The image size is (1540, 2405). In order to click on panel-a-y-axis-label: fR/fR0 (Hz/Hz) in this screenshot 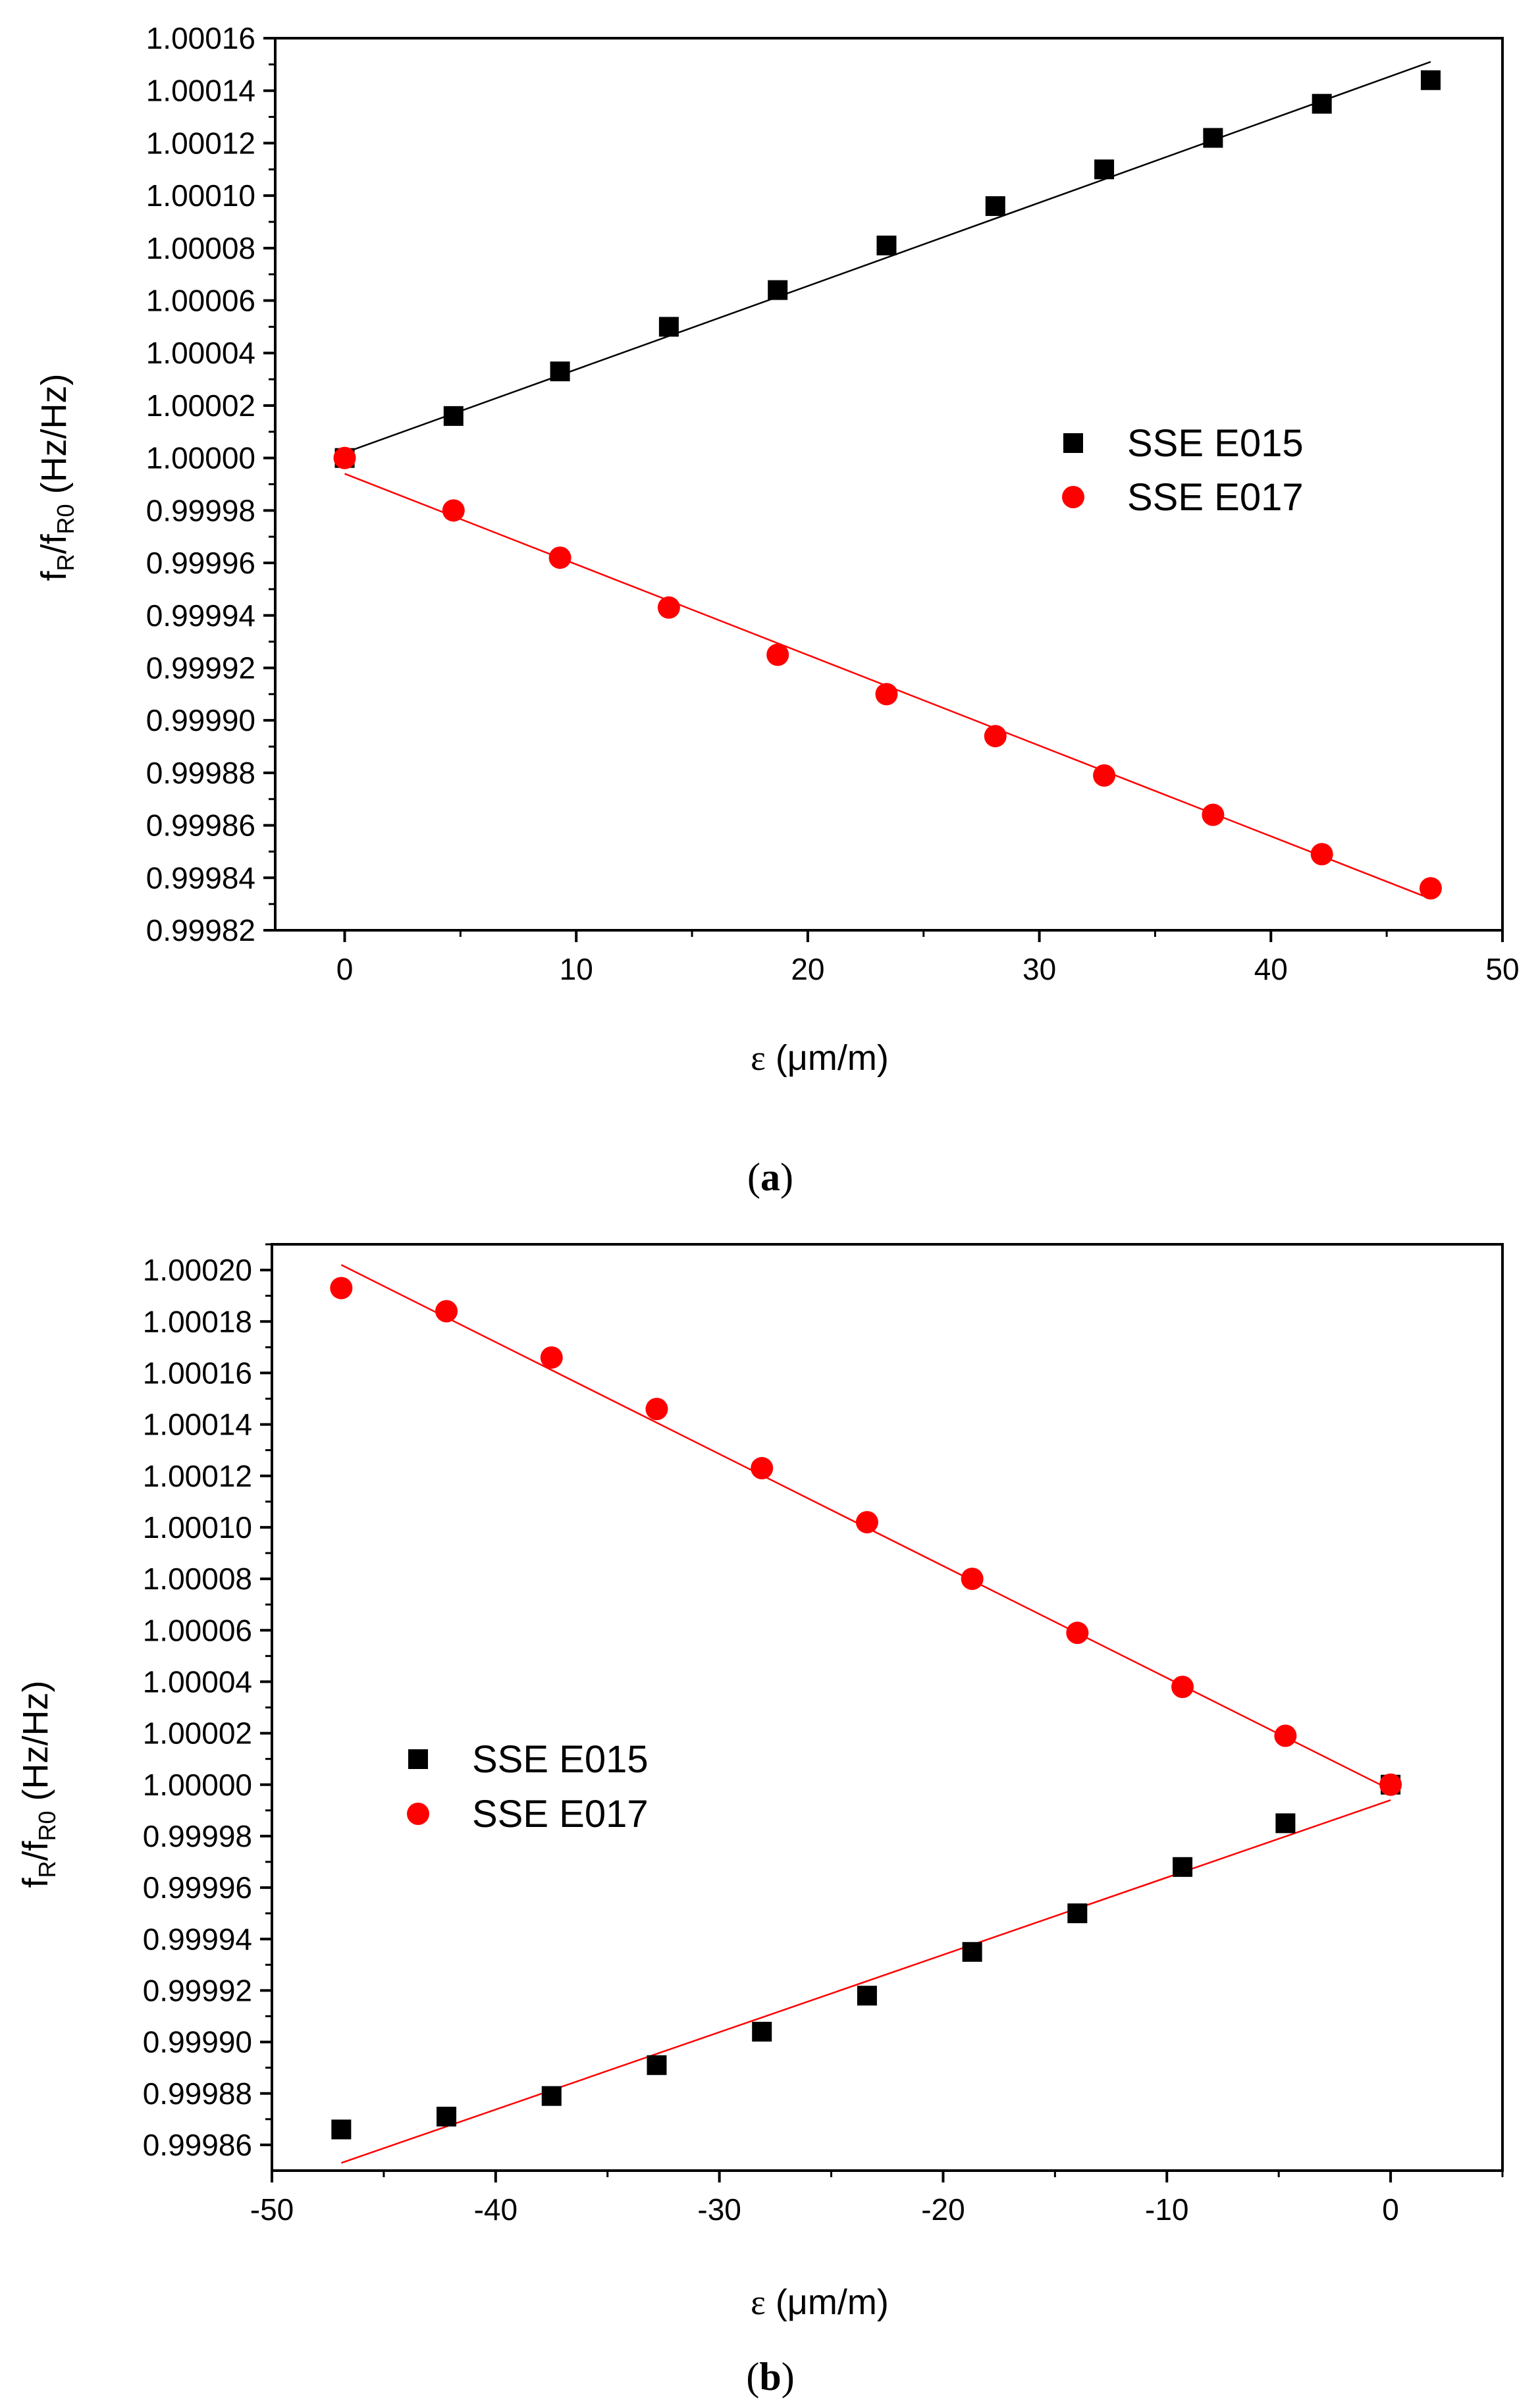, I will do `click(56, 477)`.